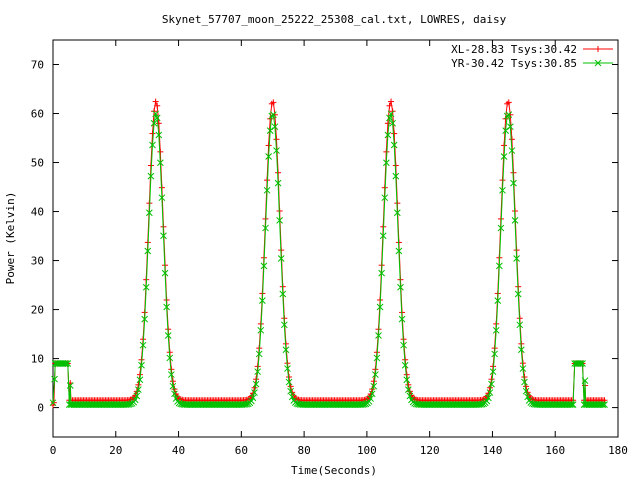 This screenshot has width=640, height=480. Describe the element at coordinates (532, 56) in the screenshot. I see `legend: XL-28.83 Tsys:30.42 YR-30.42 Tsys:30.85` at that location.